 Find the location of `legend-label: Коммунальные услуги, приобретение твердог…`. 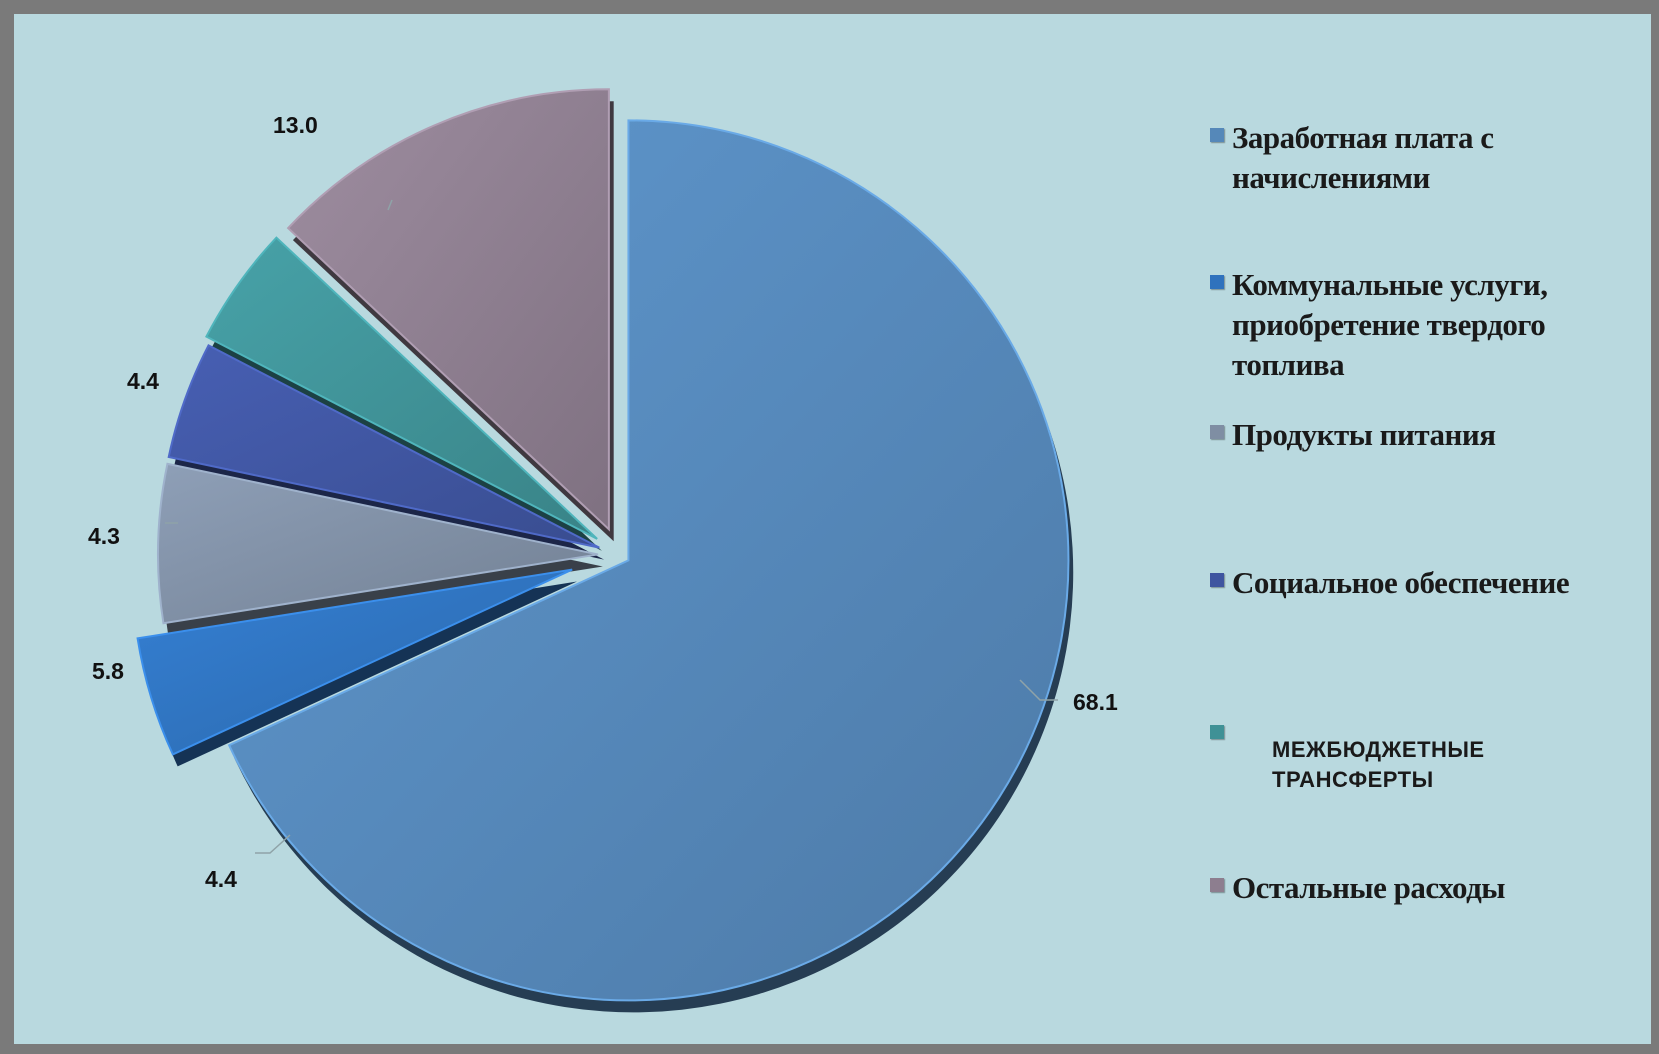

legend-label: Коммунальные услуги, приобретение твердог… is located at coordinates (1390, 324).